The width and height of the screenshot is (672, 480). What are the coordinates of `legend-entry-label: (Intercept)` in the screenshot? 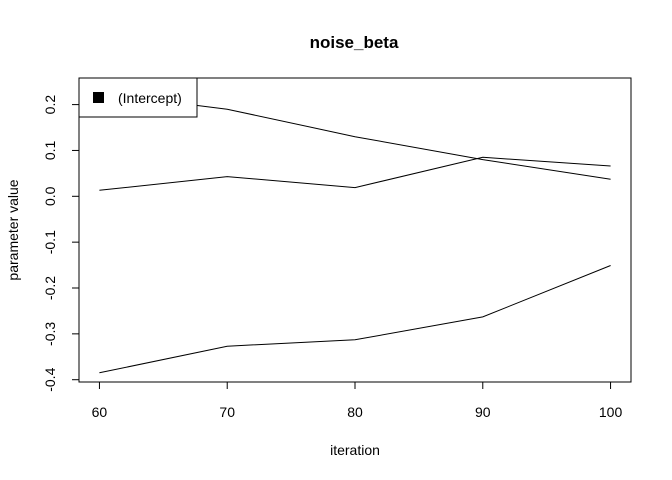 It's located at (150, 98).